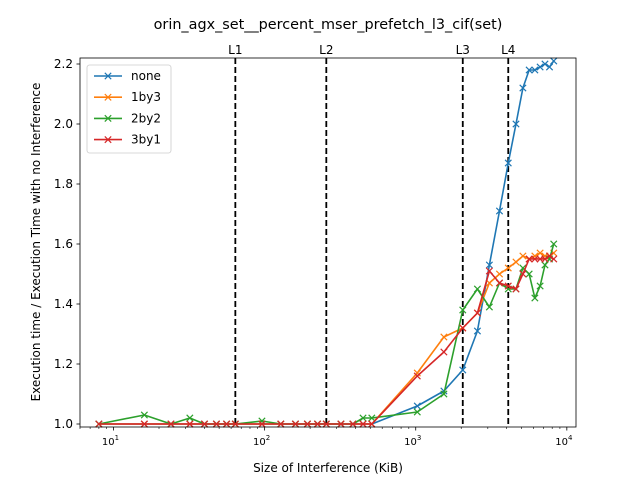 The image size is (640, 480). What do you see at coordinates (63, 304) in the screenshot?
I see `y-tick-label: 1.4` at bounding box center [63, 304].